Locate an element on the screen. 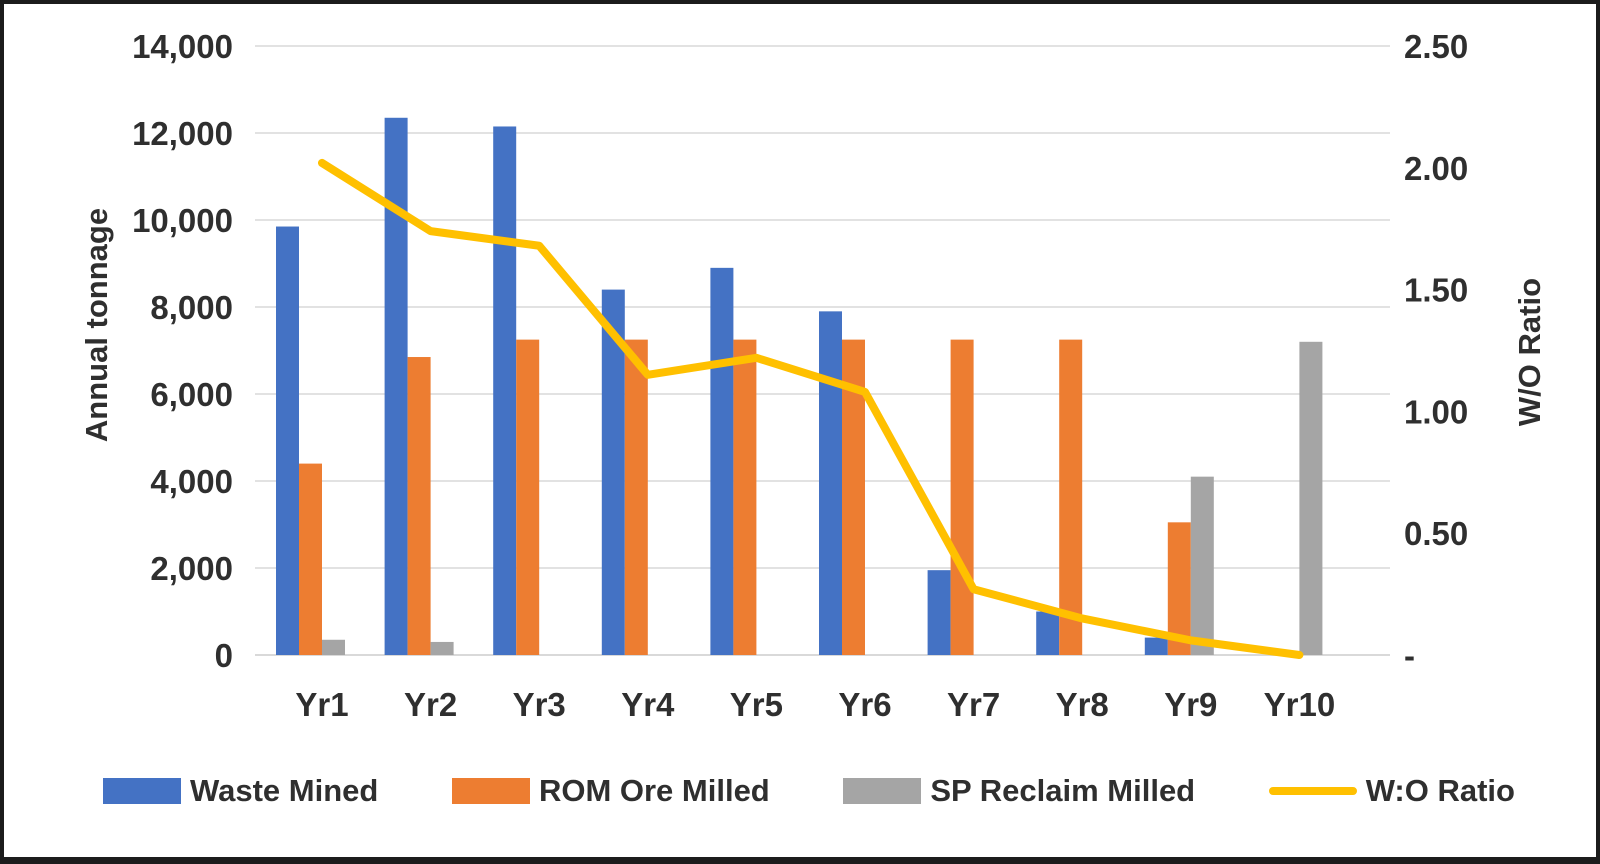 The image size is (1600, 864). bar-sp-reclaim-milled-yr10 is located at coordinates (1311, 498).